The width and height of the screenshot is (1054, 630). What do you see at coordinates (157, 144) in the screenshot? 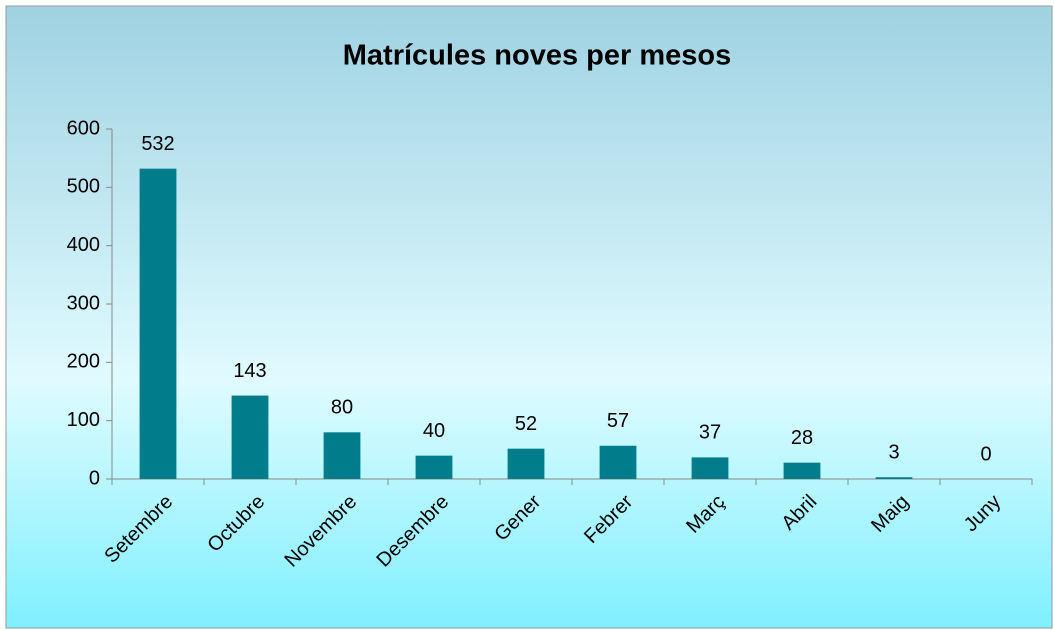
I see `data-label: 532` at bounding box center [157, 144].